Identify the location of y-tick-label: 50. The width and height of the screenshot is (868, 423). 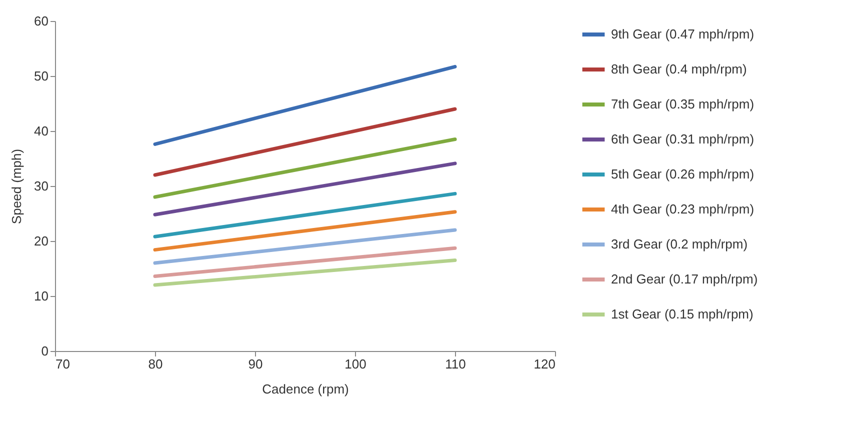
(41, 76).